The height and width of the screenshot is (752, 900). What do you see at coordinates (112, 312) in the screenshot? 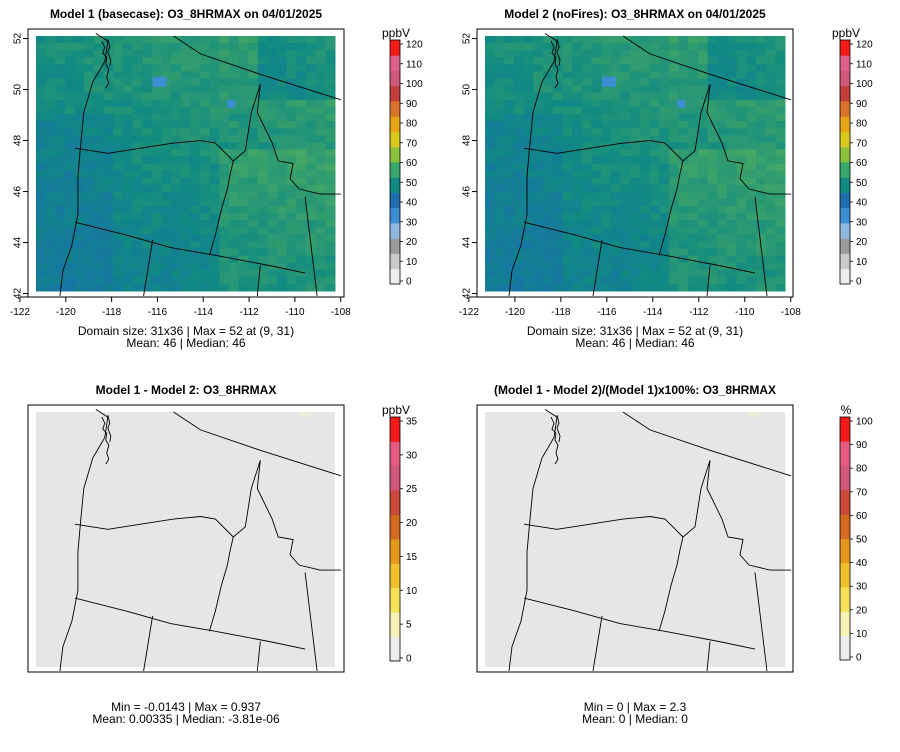
I see `x-tick-label: -118` at bounding box center [112, 312].